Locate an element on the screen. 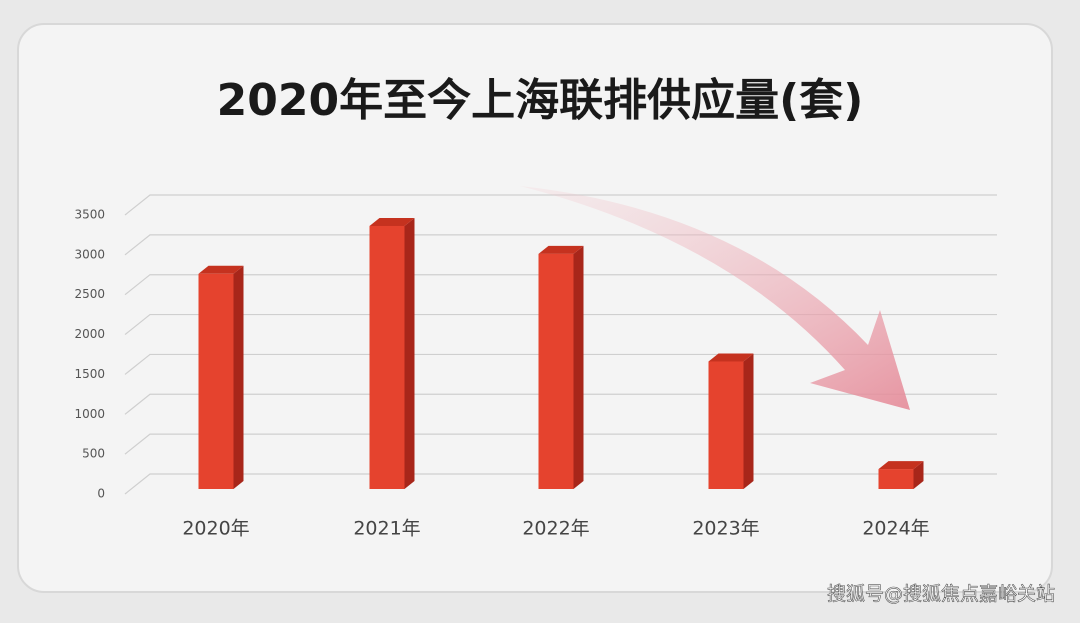 The width and height of the screenshot is (1080, 623). x-tick-label: 2020年 is located at coordinates (215, 529).